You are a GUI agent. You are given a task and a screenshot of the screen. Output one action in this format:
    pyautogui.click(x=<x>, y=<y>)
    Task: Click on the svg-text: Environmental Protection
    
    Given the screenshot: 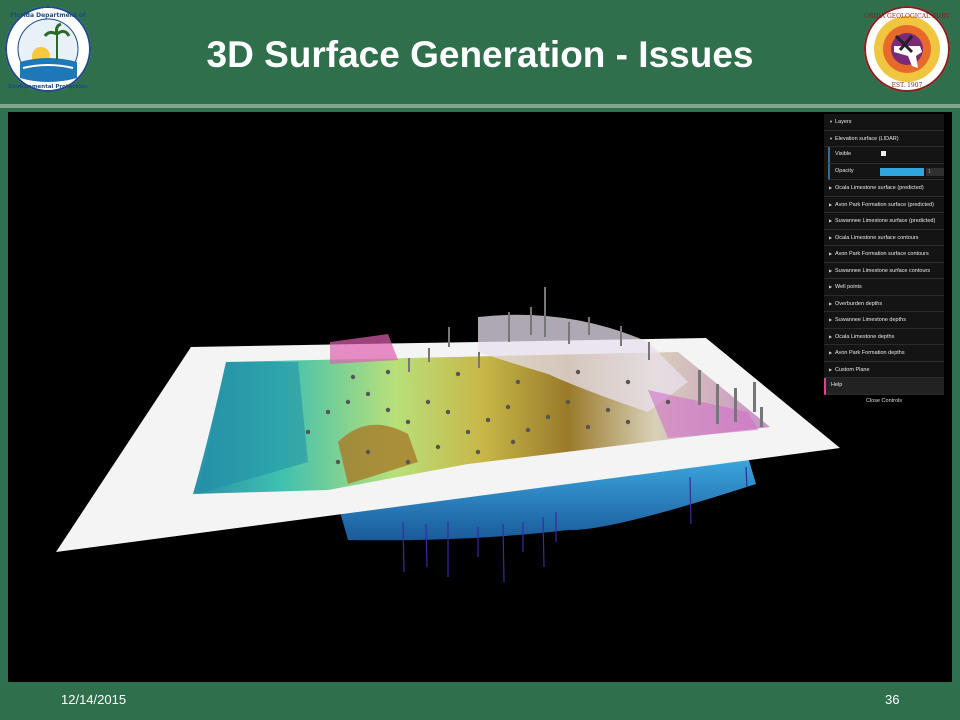 What is the action you would take?
    pyautogui.click(x=48, y=87)
    